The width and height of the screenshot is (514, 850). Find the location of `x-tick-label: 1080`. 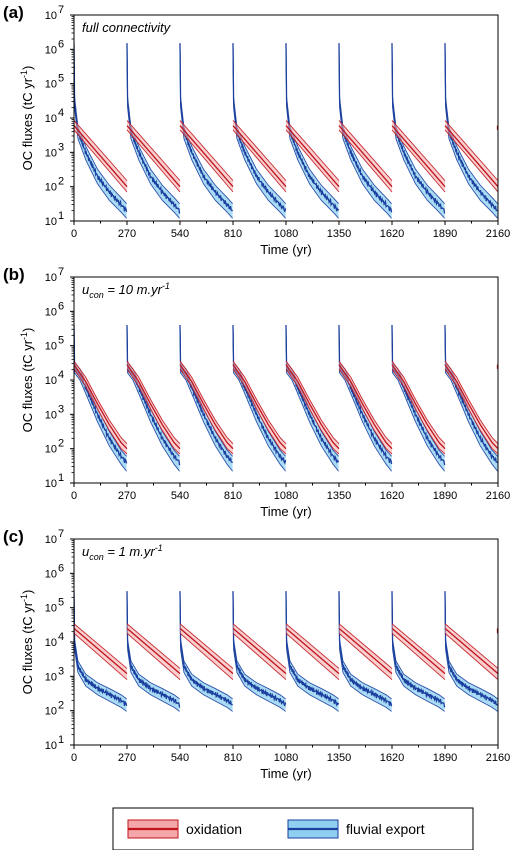

x-tick-label: 1080 is located at coordinates (286, 496).